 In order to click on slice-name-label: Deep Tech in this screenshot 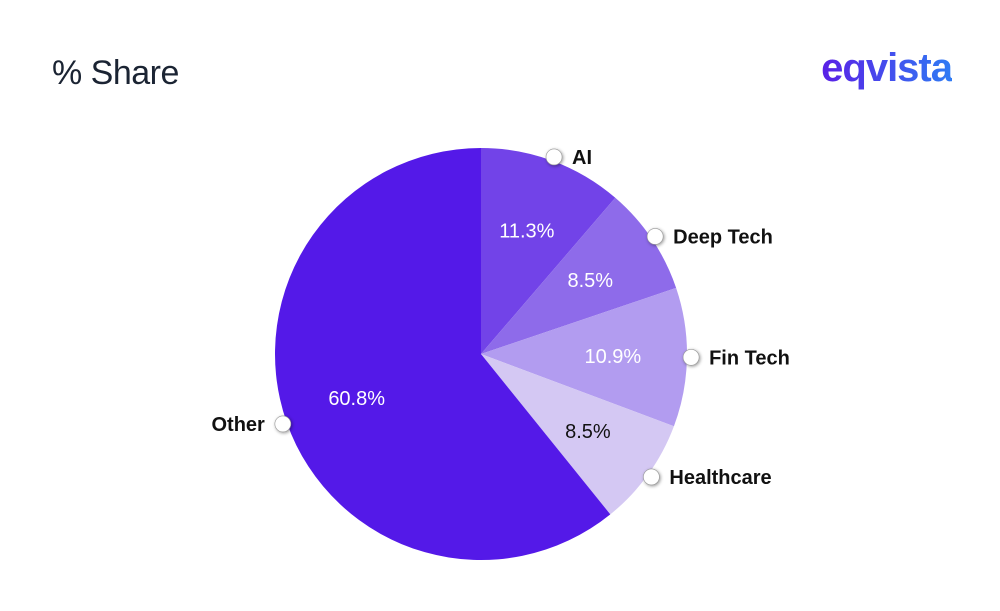, I will do `click(723, 237)`.